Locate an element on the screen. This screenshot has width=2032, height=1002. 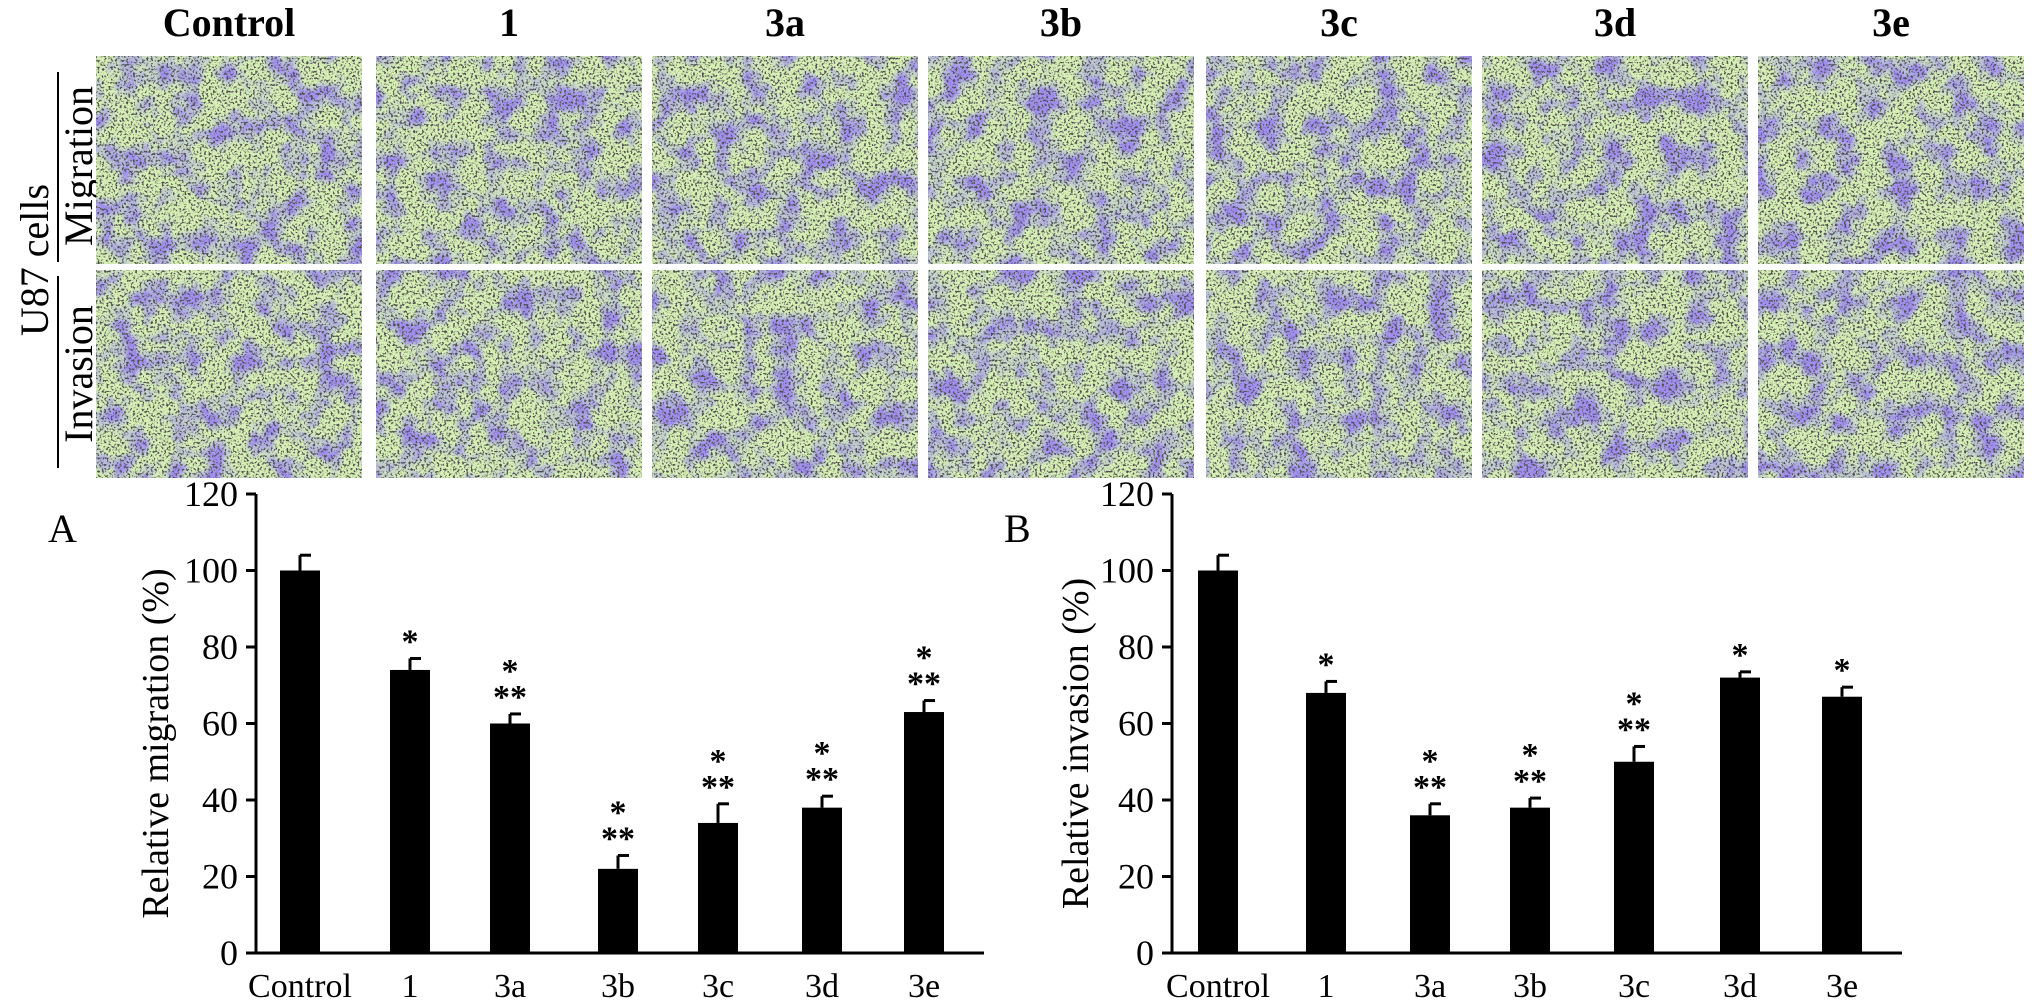
column-header-3e: 3e is located at coordinates (1891, 22).